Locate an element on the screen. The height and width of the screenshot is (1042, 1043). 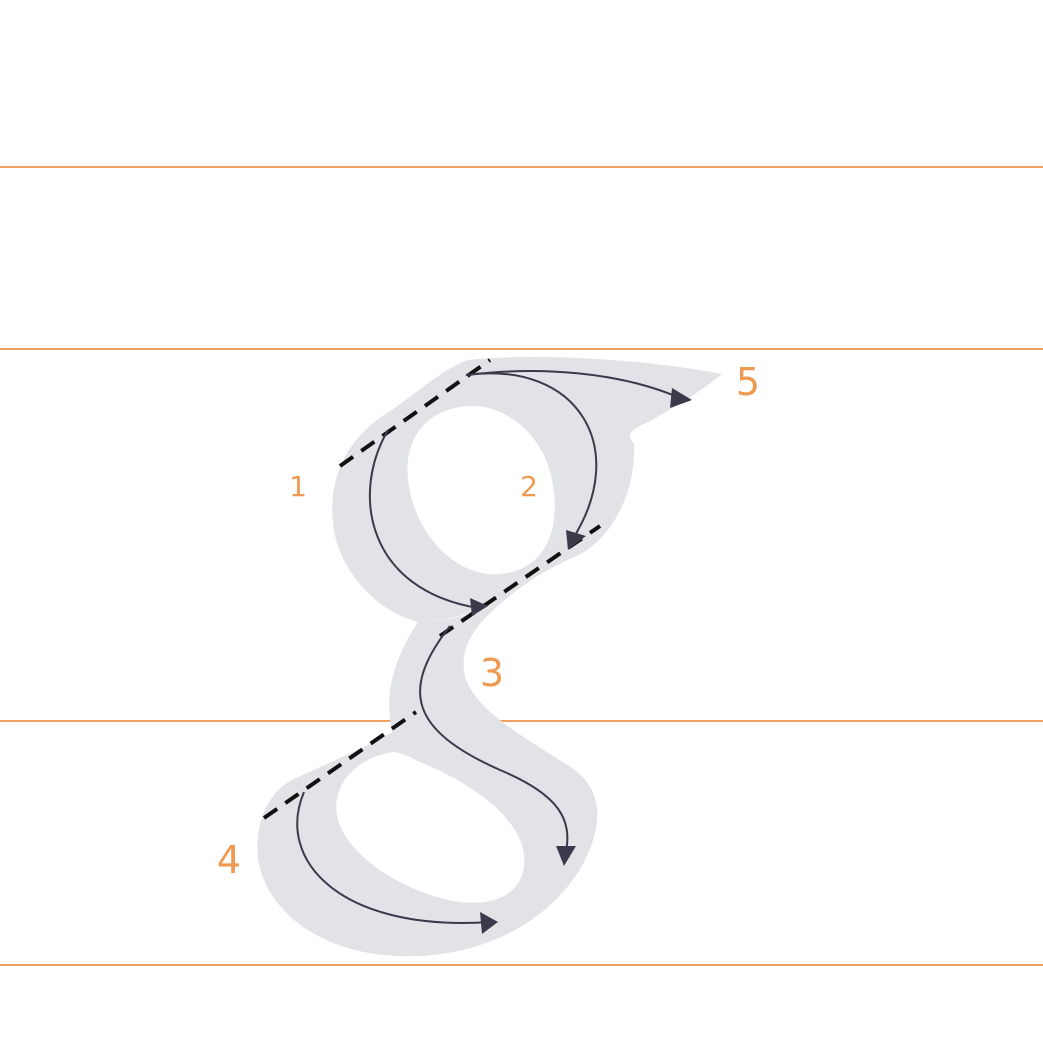
stroke-1-arrow-icon is located at coordinates (479, 607).